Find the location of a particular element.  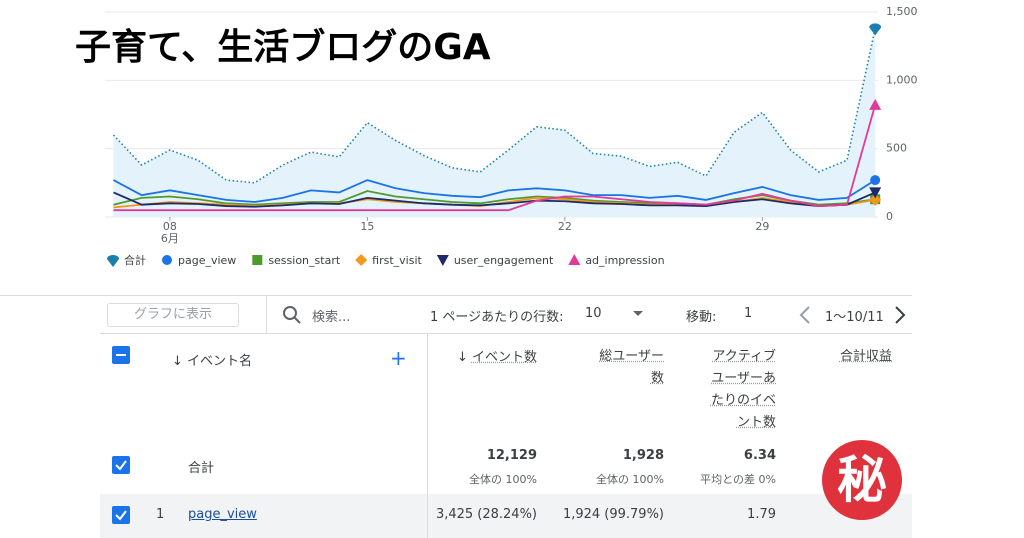

column-header: ↓ イベント名 is located at coordinates (212, 361).